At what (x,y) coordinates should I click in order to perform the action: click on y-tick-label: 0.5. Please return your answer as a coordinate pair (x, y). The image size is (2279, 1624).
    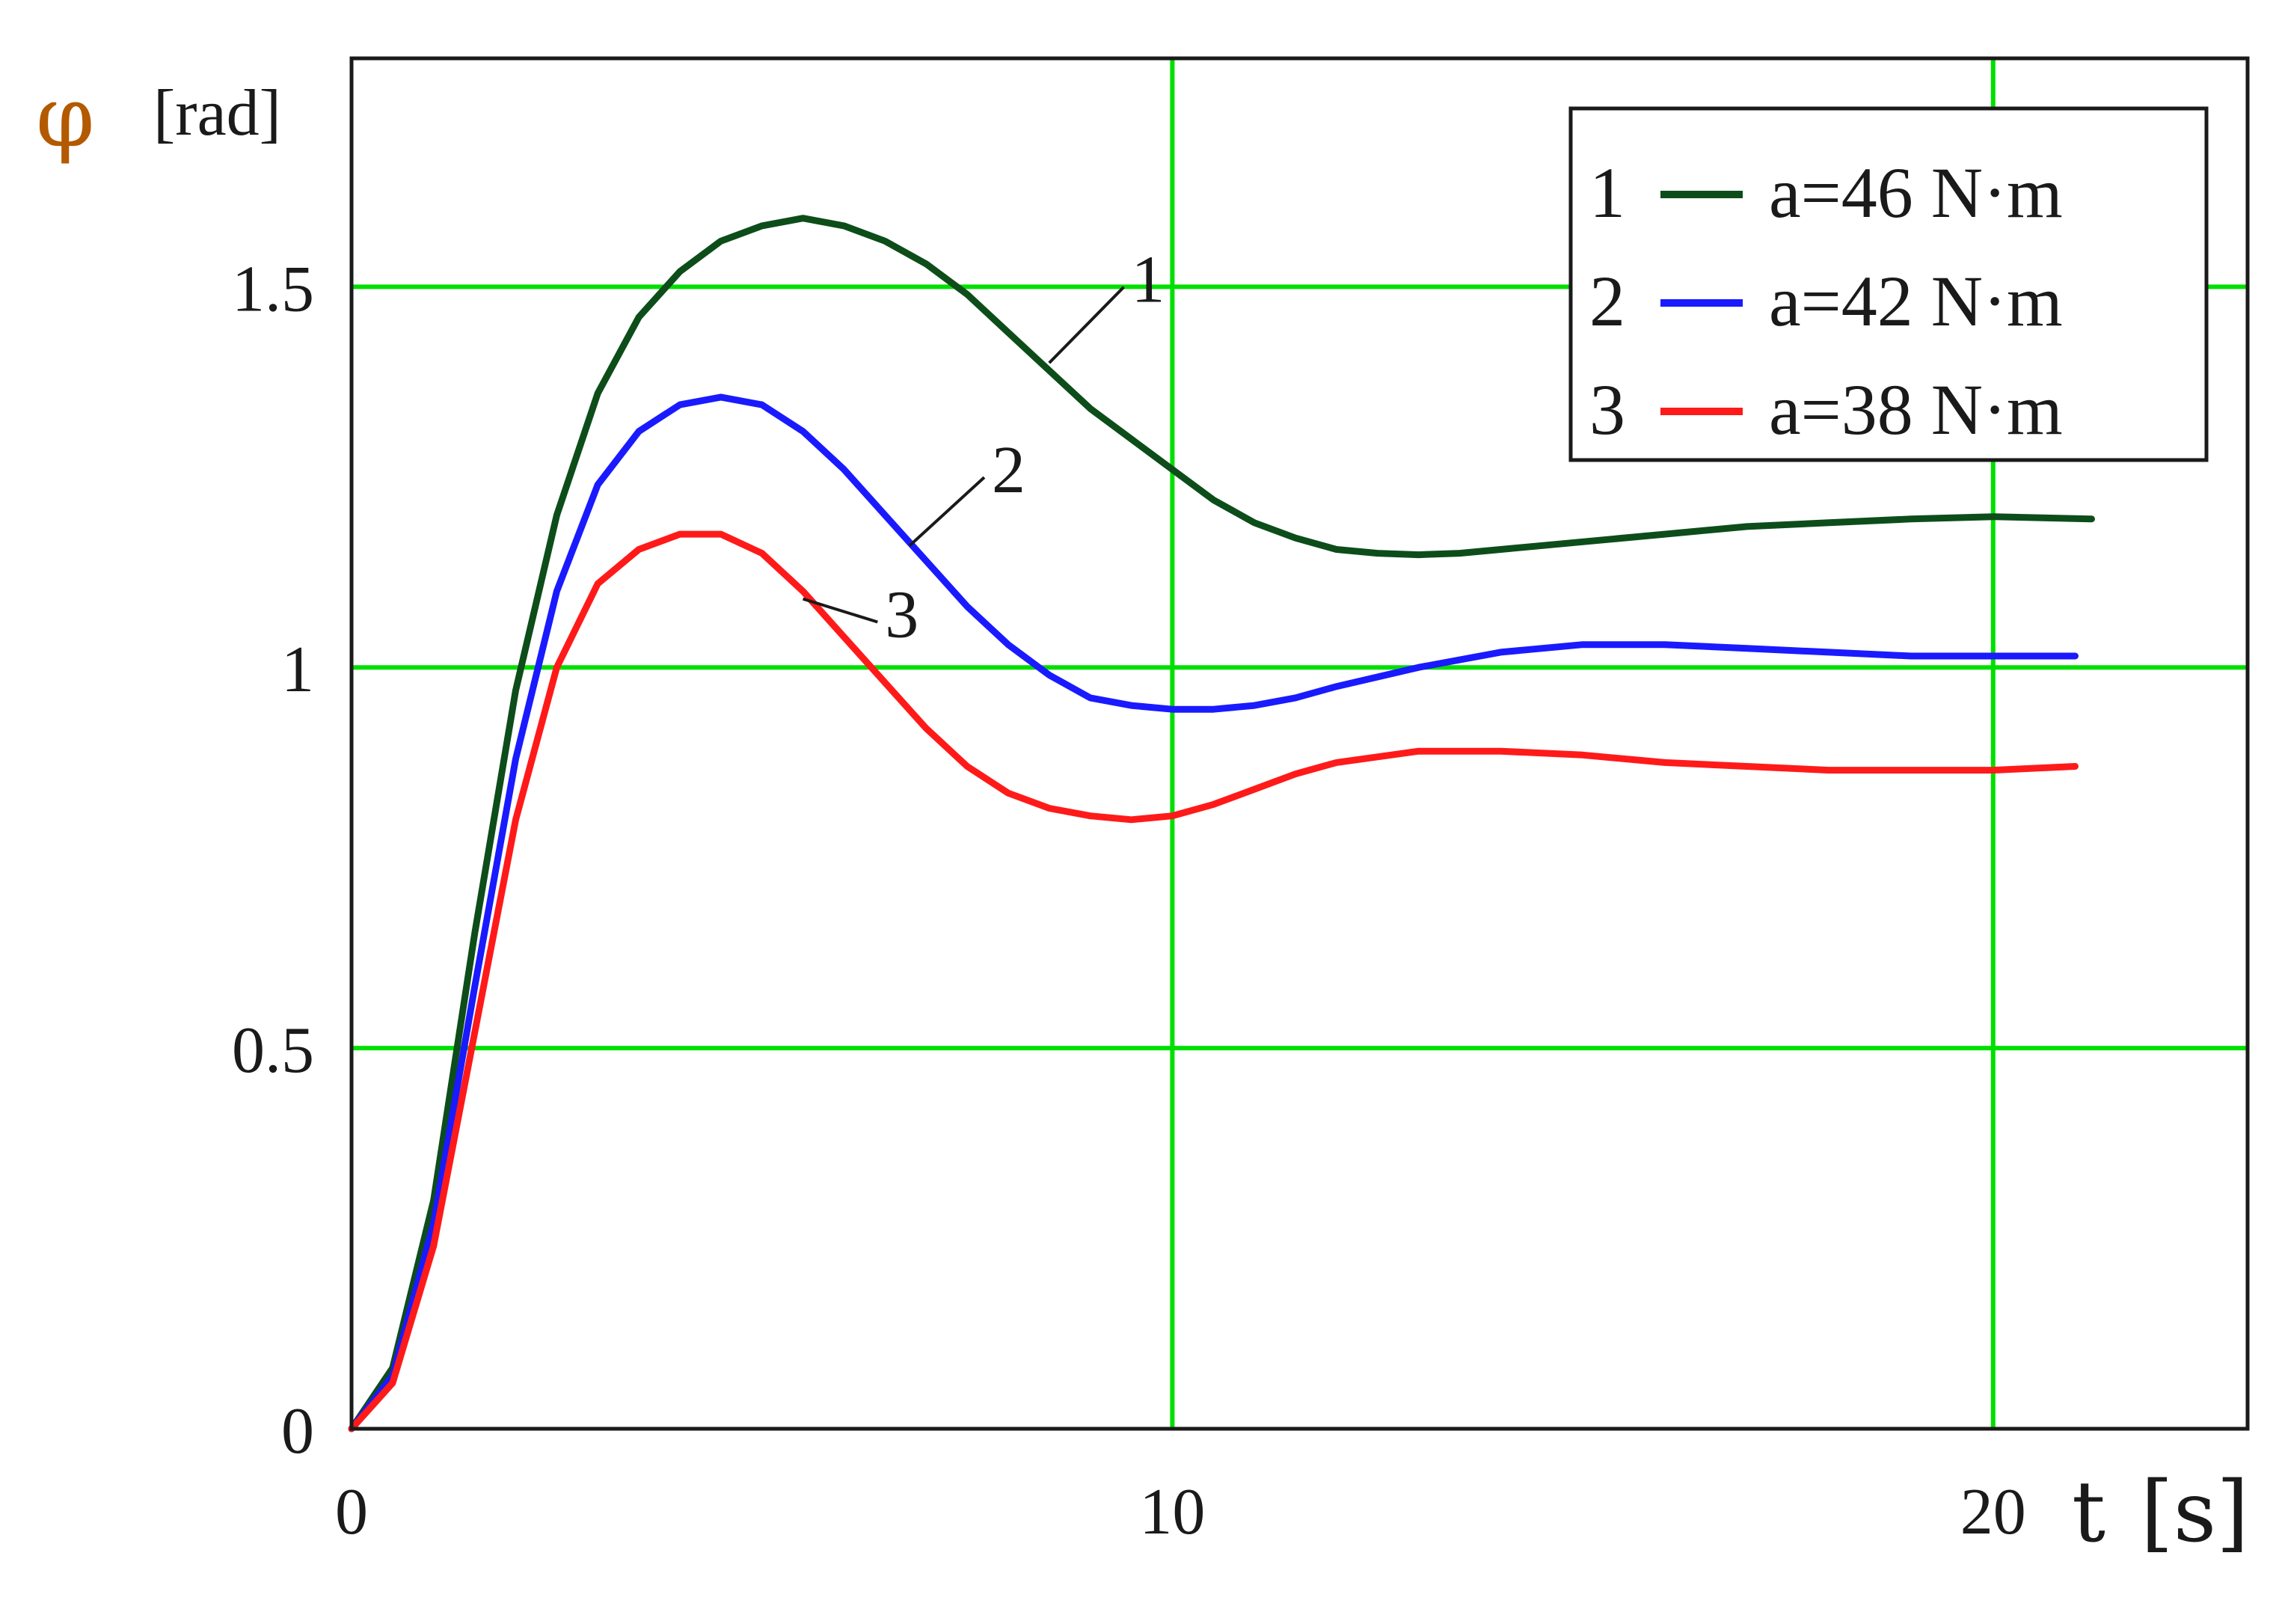
    Looking at the image, I should click on (273, 1050).